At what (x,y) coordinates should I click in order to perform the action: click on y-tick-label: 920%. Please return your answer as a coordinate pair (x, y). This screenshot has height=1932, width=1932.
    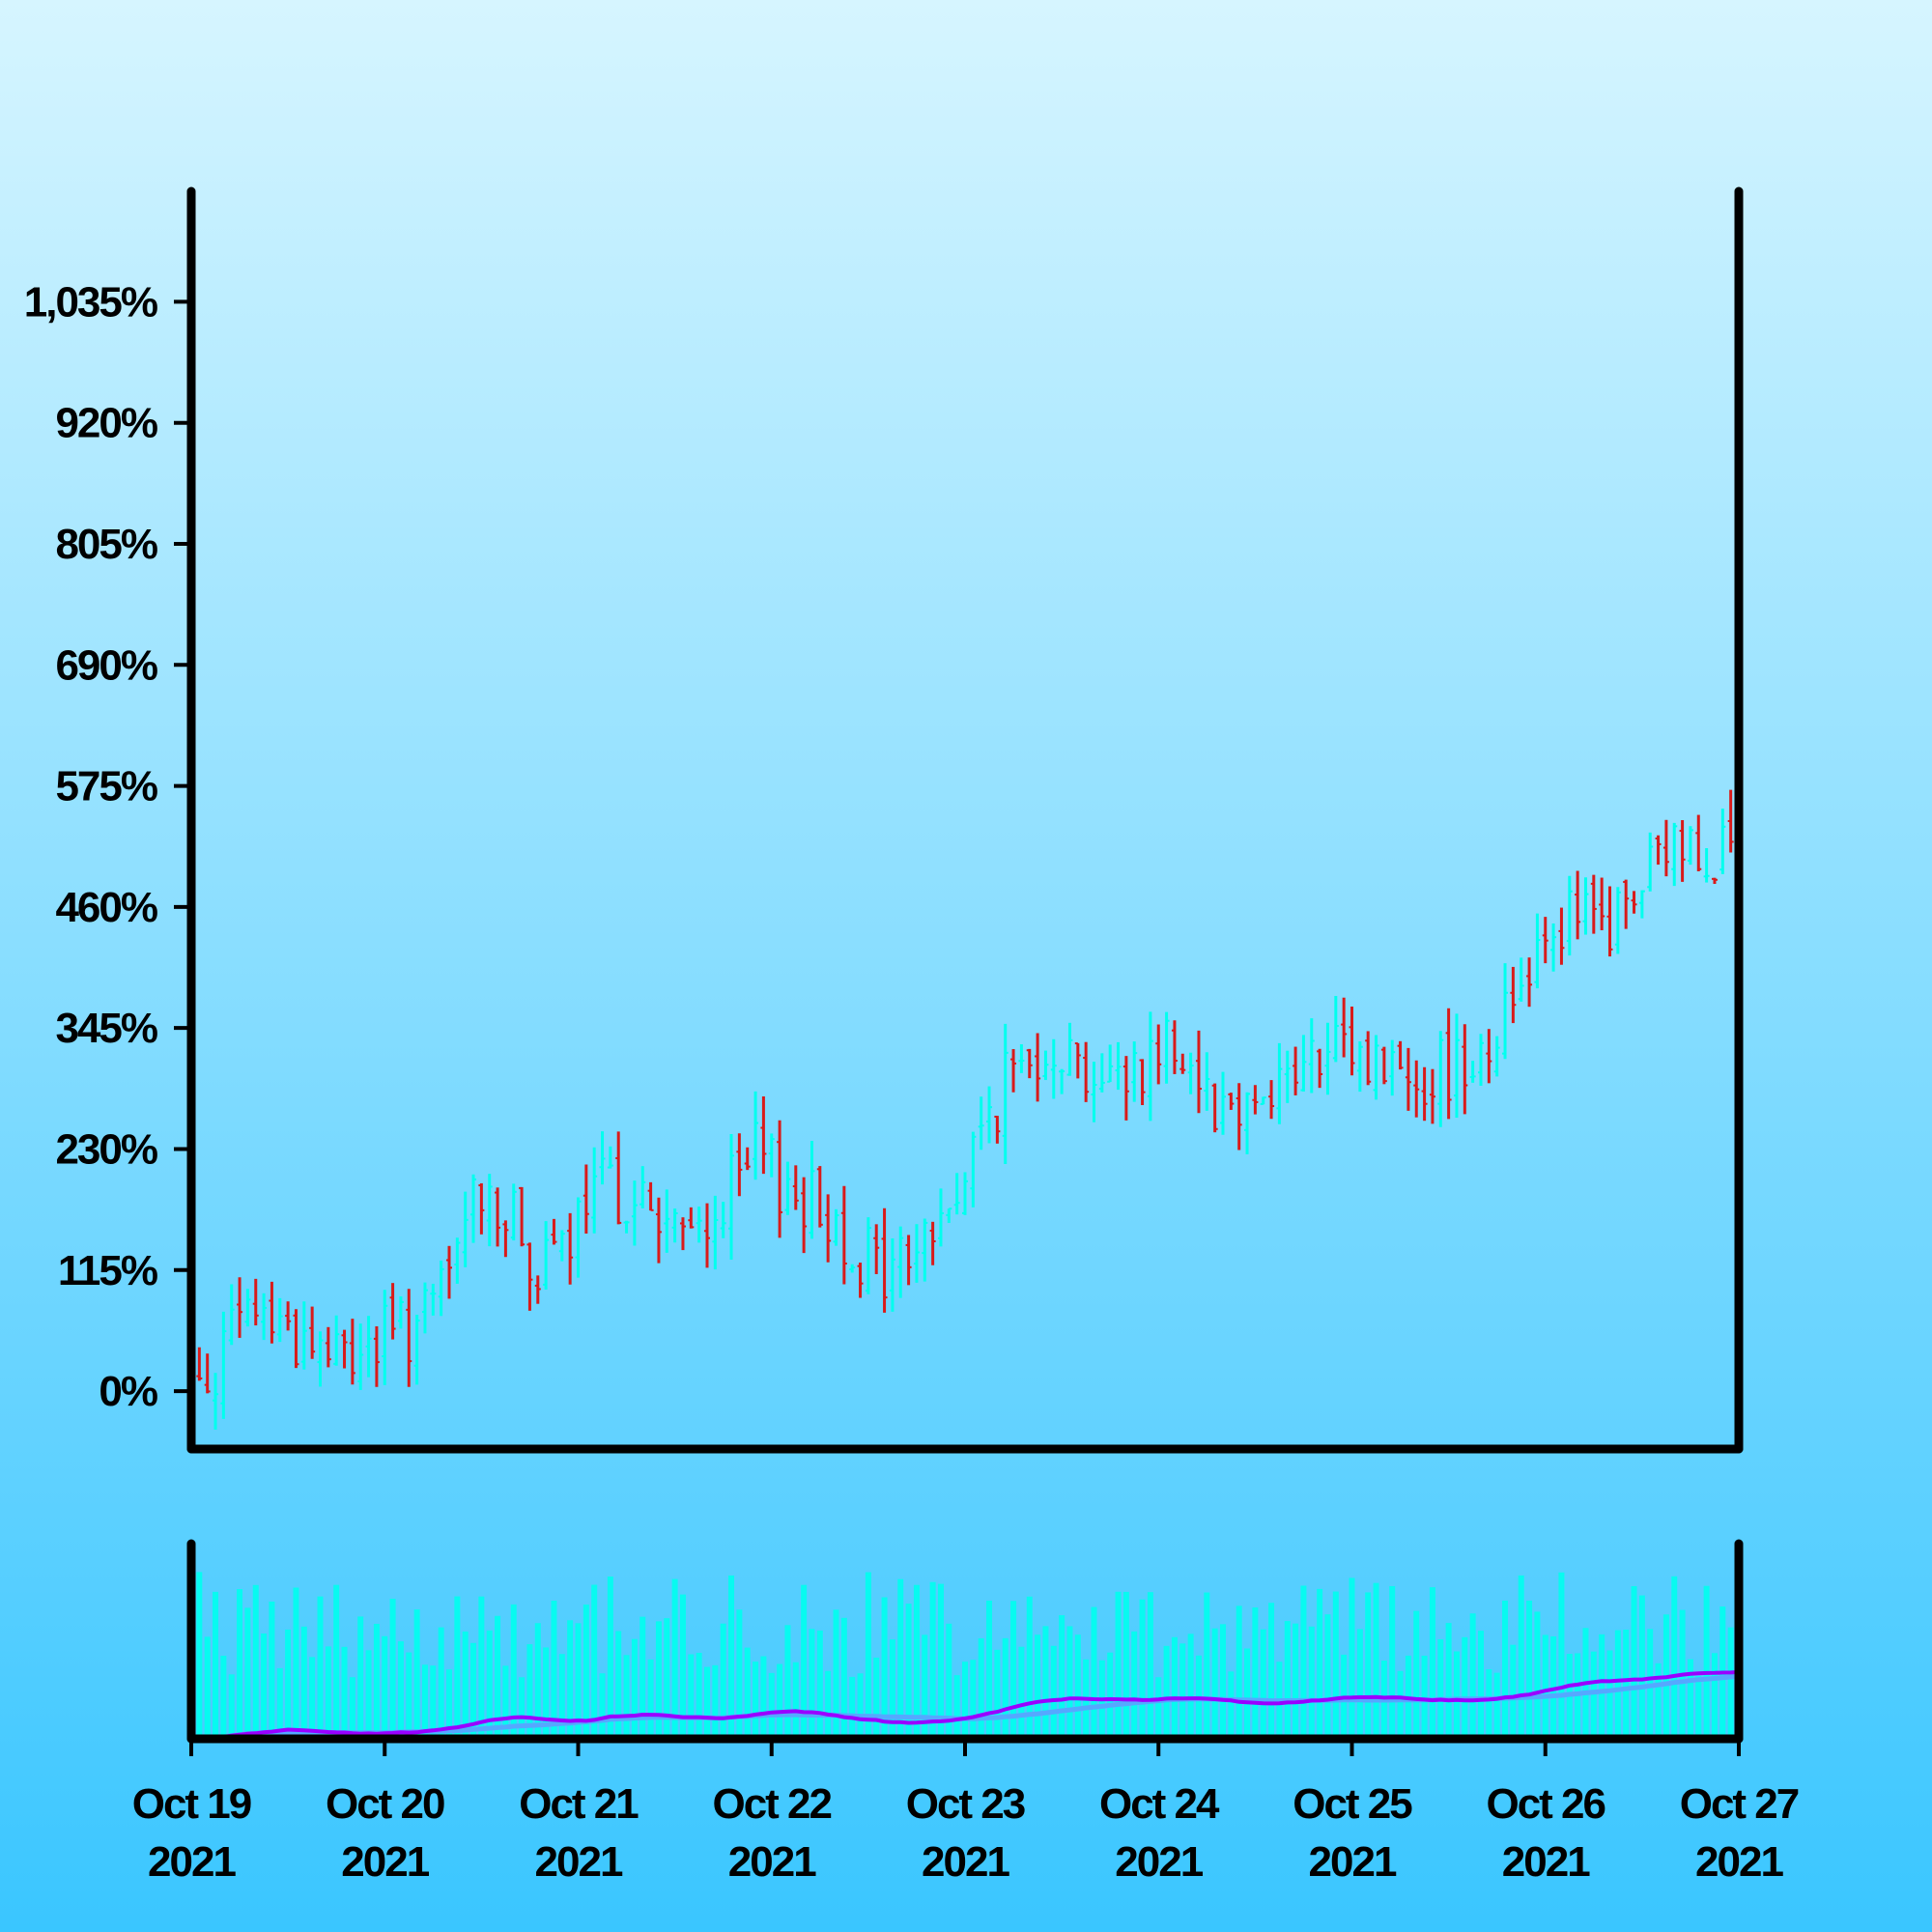
    Looking at the image, I should click on (105, 423).